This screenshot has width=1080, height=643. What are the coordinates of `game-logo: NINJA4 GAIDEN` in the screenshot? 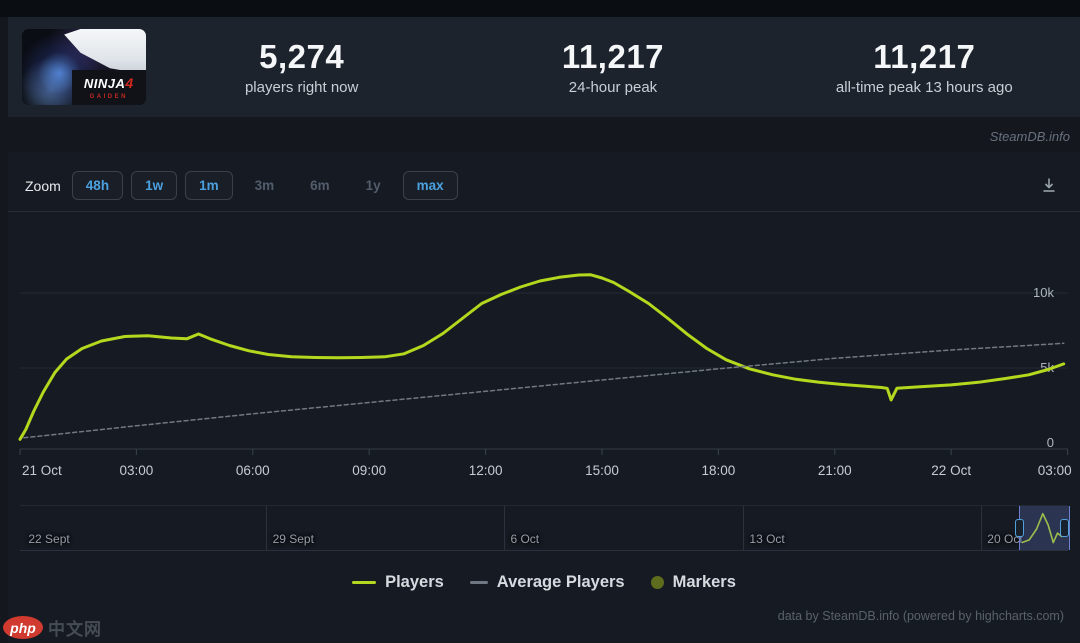 It's located at (108, 87).